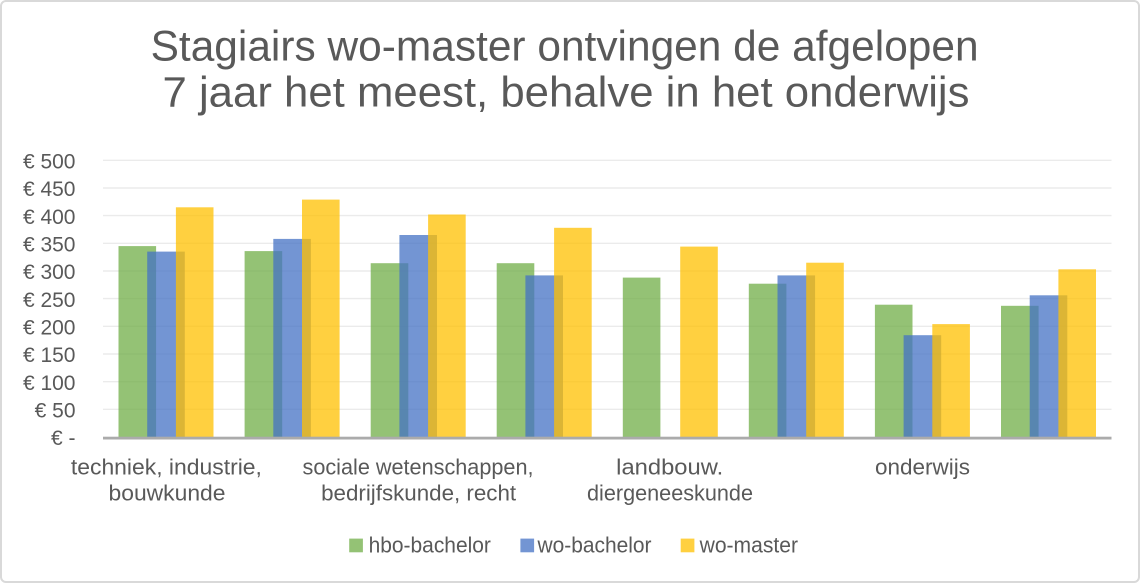  Describe the element at coordinates (430, 545) in the screenshot. I see `svg-text: hbo-bachelor` at that location.